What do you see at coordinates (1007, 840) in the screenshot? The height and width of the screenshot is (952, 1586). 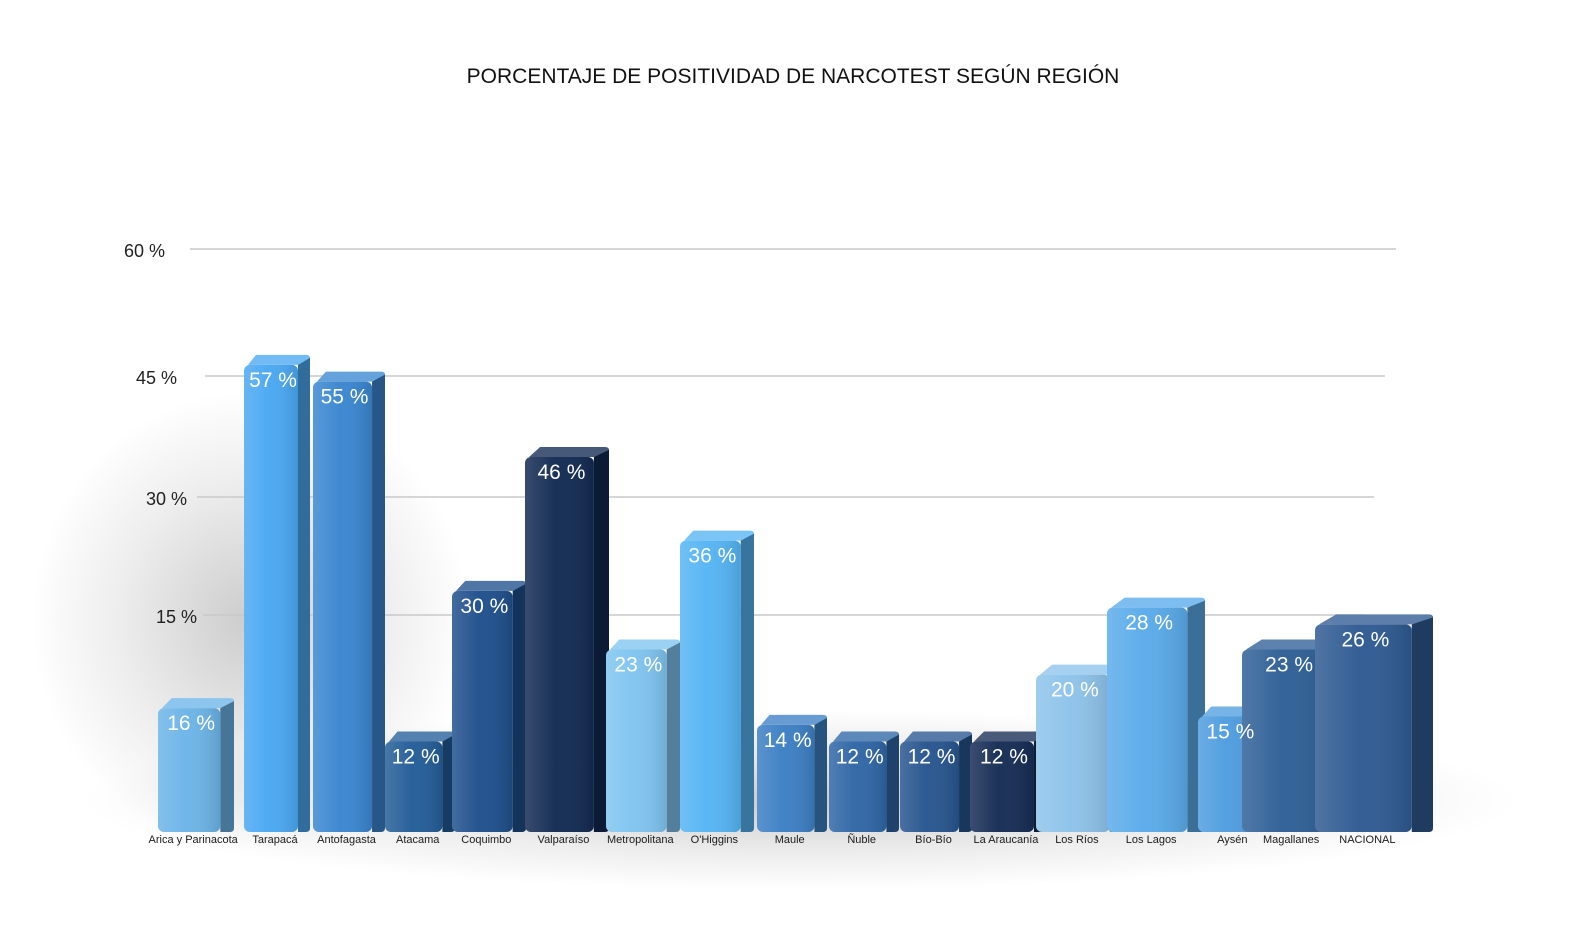 I see `x-tick-label: La Araucanía` at bounding box center [1007, 840].